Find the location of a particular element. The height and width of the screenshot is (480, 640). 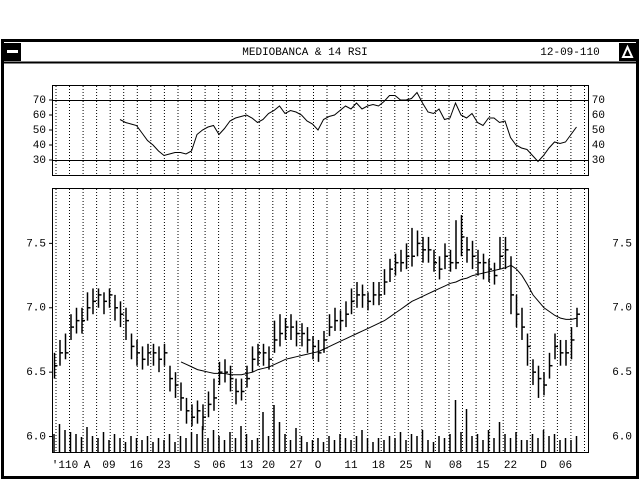

y-tick-label: 60 is located at coordinates (39, 116).